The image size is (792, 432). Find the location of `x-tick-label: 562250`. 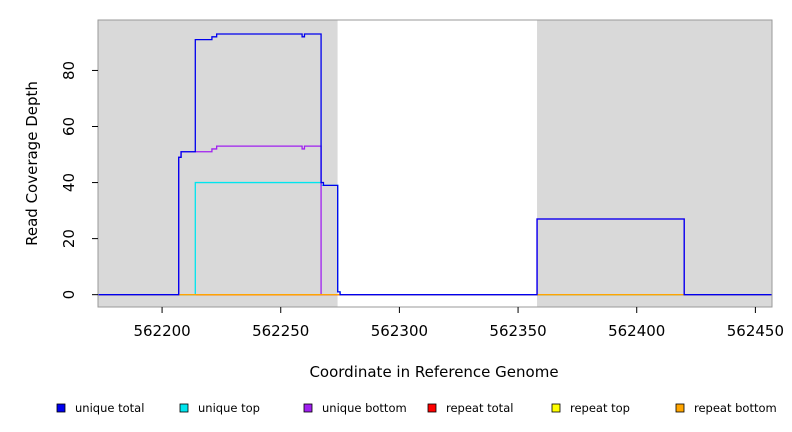

x-tick-label: 562250 is located at coordinates (280, 331).